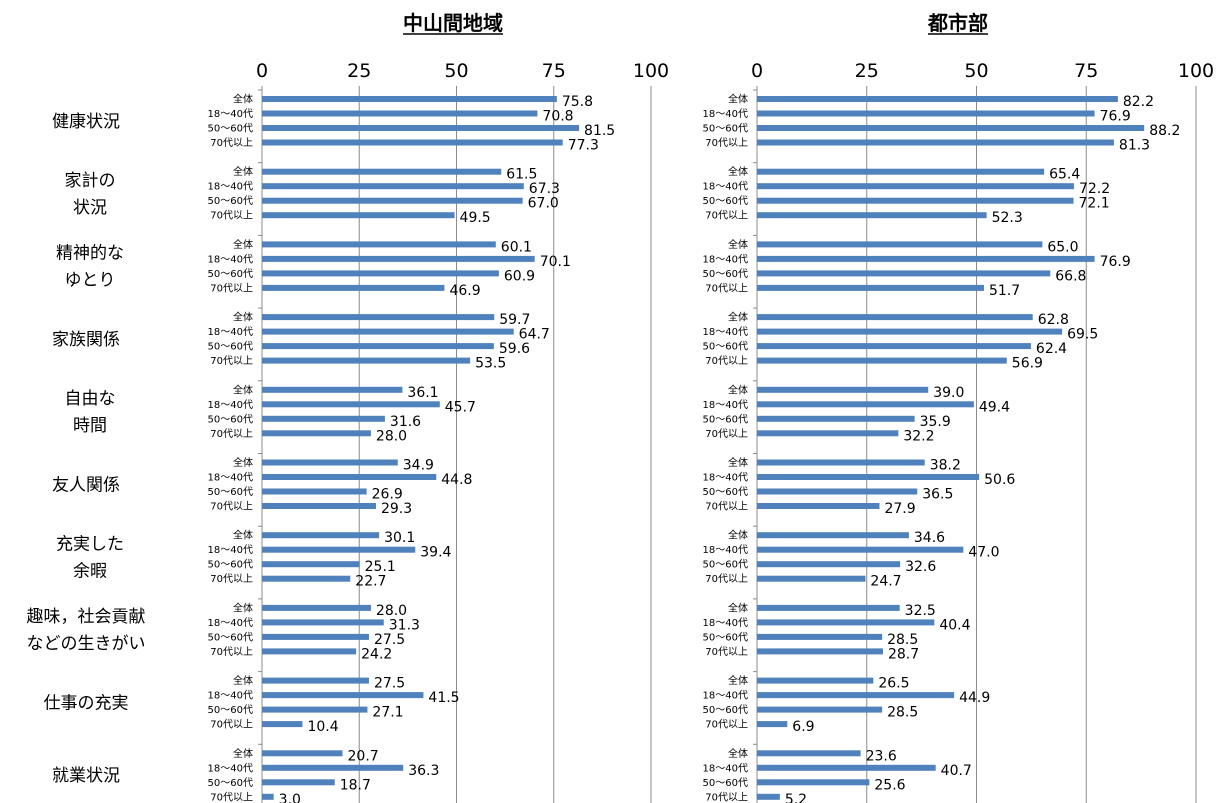  What do you see at coordinates (920, 567) in the screenshot?
I see `urban-value-label-6-2: 32.6` at bounding box center [920, 567].